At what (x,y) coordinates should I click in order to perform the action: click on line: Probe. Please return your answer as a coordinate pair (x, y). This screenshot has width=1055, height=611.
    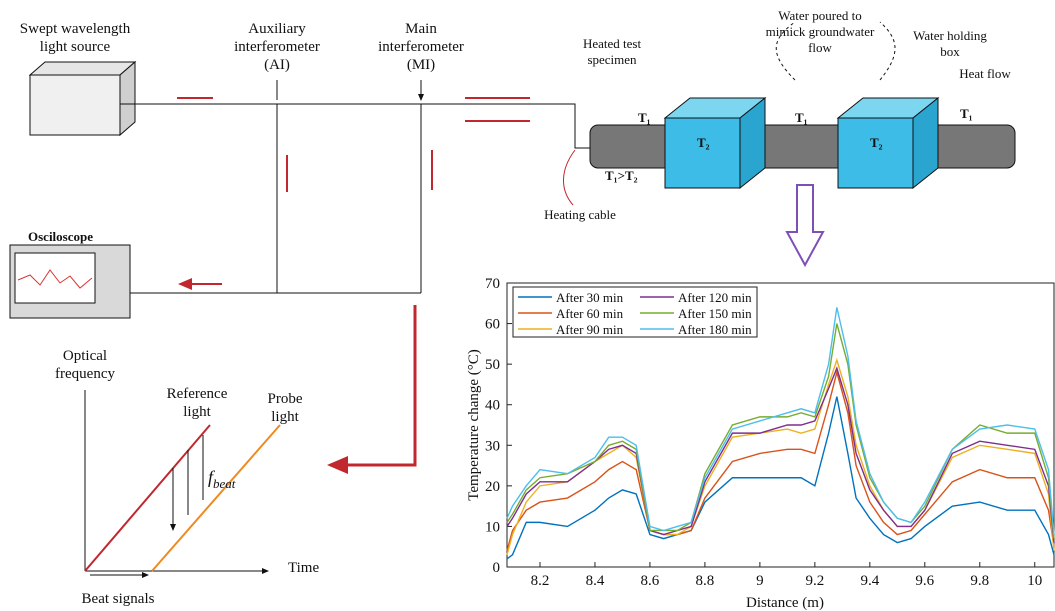
    Looking at the image, I should click on (285, 399).